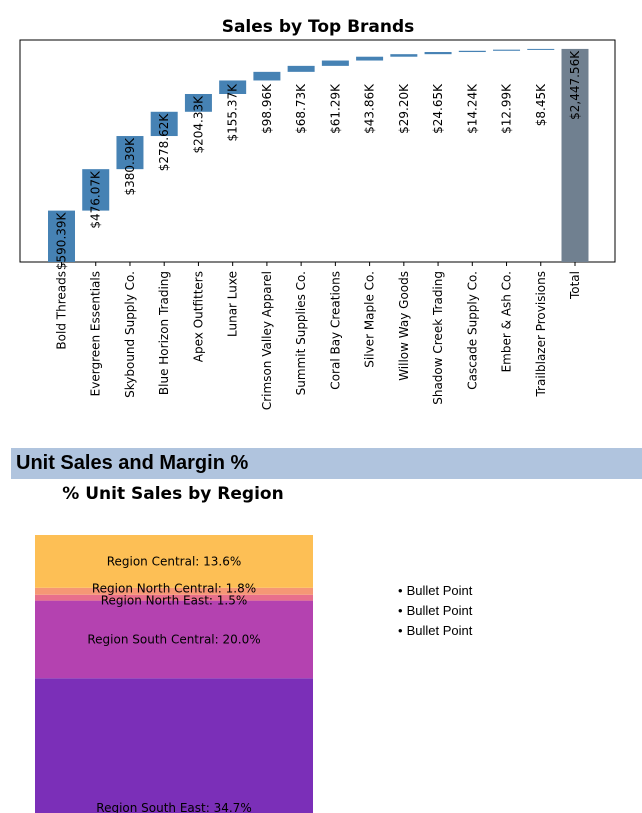 The image size is (642, 813). What do you see at coordinates (404, 108) in the screenshot?
I see `data-label: $29.20K` at bounding box center [404, 108].